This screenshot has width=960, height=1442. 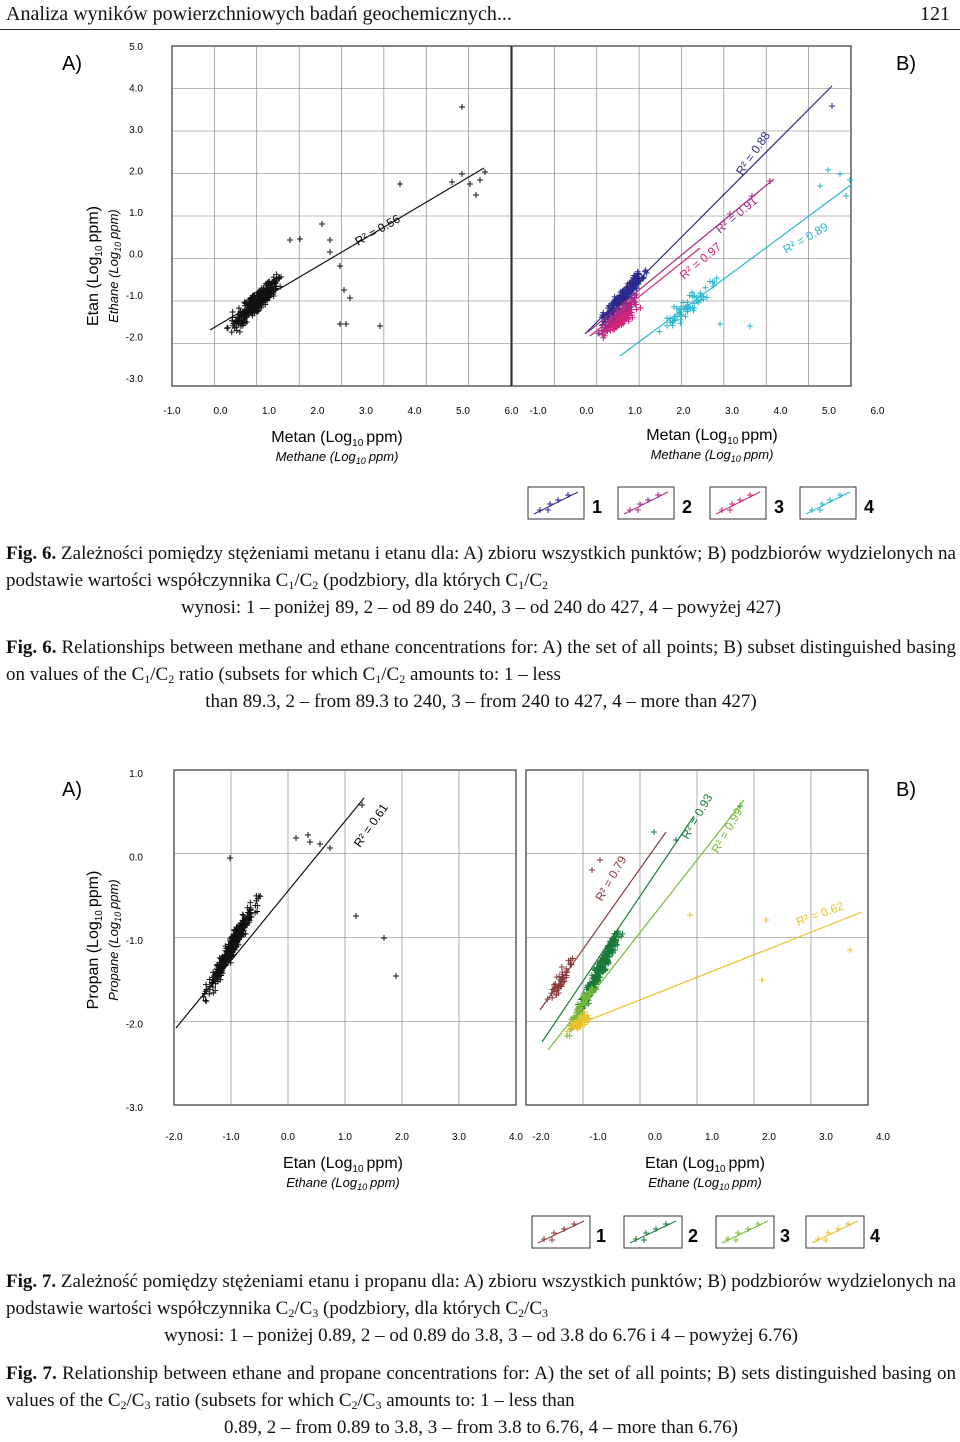 I want to click on svg-text:Methane (Log10ppm): Methane (Log10 ppm), so click(x=712, y=455).